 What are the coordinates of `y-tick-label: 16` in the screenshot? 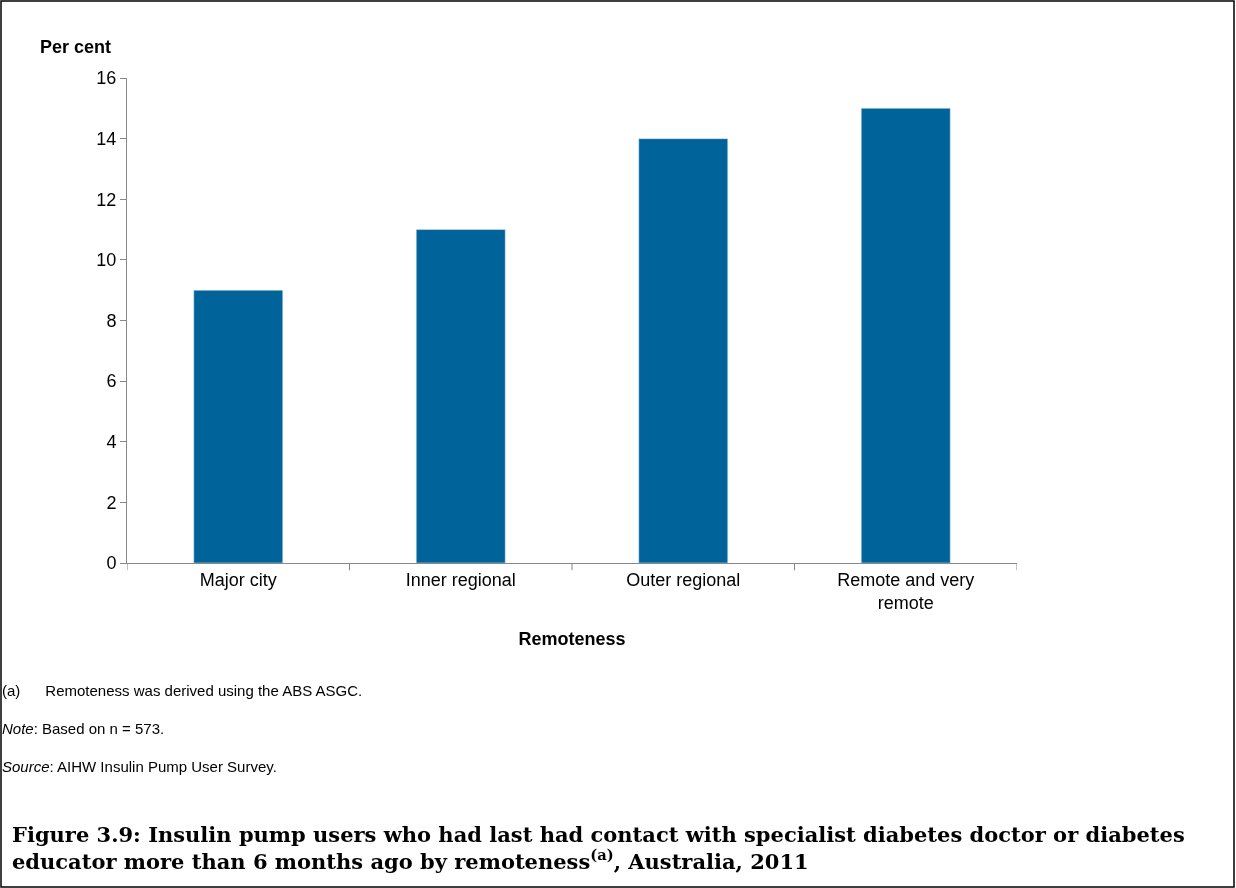 It's located at (106, 78).